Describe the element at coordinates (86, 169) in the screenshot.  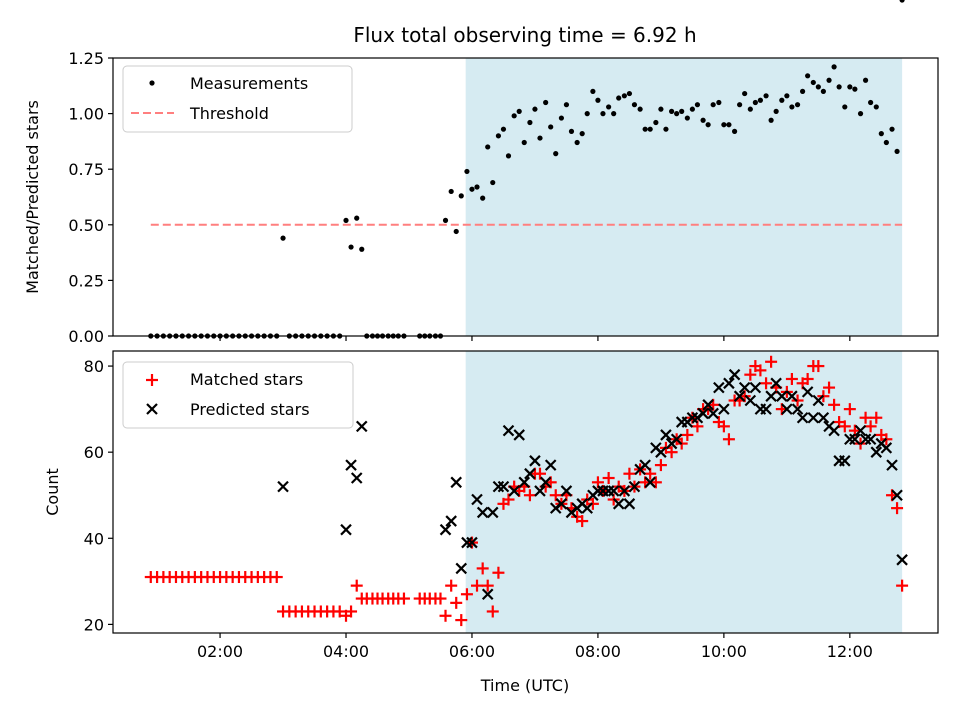
I see `top-ytick-label: 0.75` at that location.